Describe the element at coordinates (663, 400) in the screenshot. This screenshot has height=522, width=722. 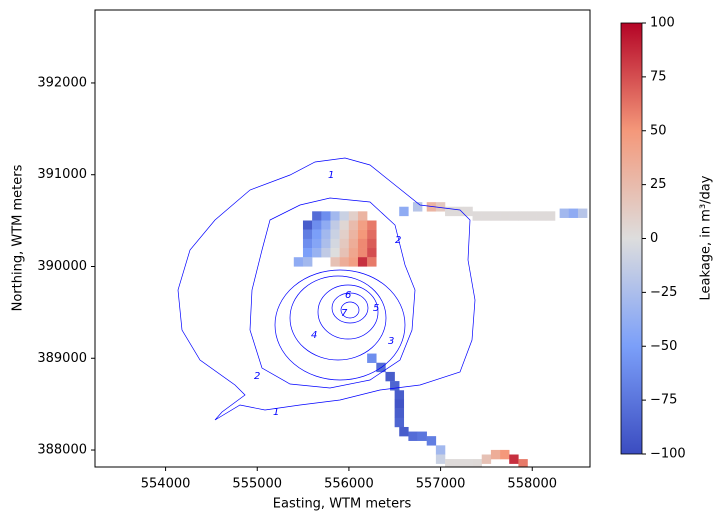
I see `colorbar-tick-label: −75` at that location.